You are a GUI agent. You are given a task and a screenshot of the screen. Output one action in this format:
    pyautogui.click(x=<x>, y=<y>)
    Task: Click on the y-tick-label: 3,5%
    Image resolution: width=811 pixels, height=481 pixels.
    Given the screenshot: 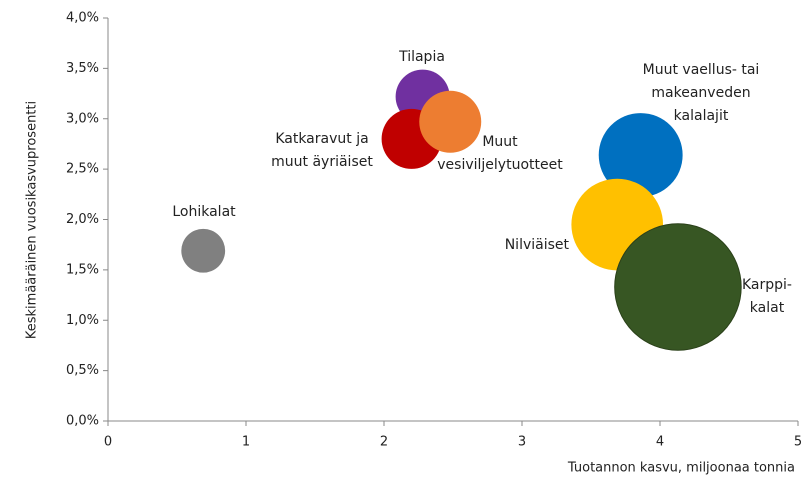 What is the action you would take?
    pyautogui.click(x=82, y=68)
    